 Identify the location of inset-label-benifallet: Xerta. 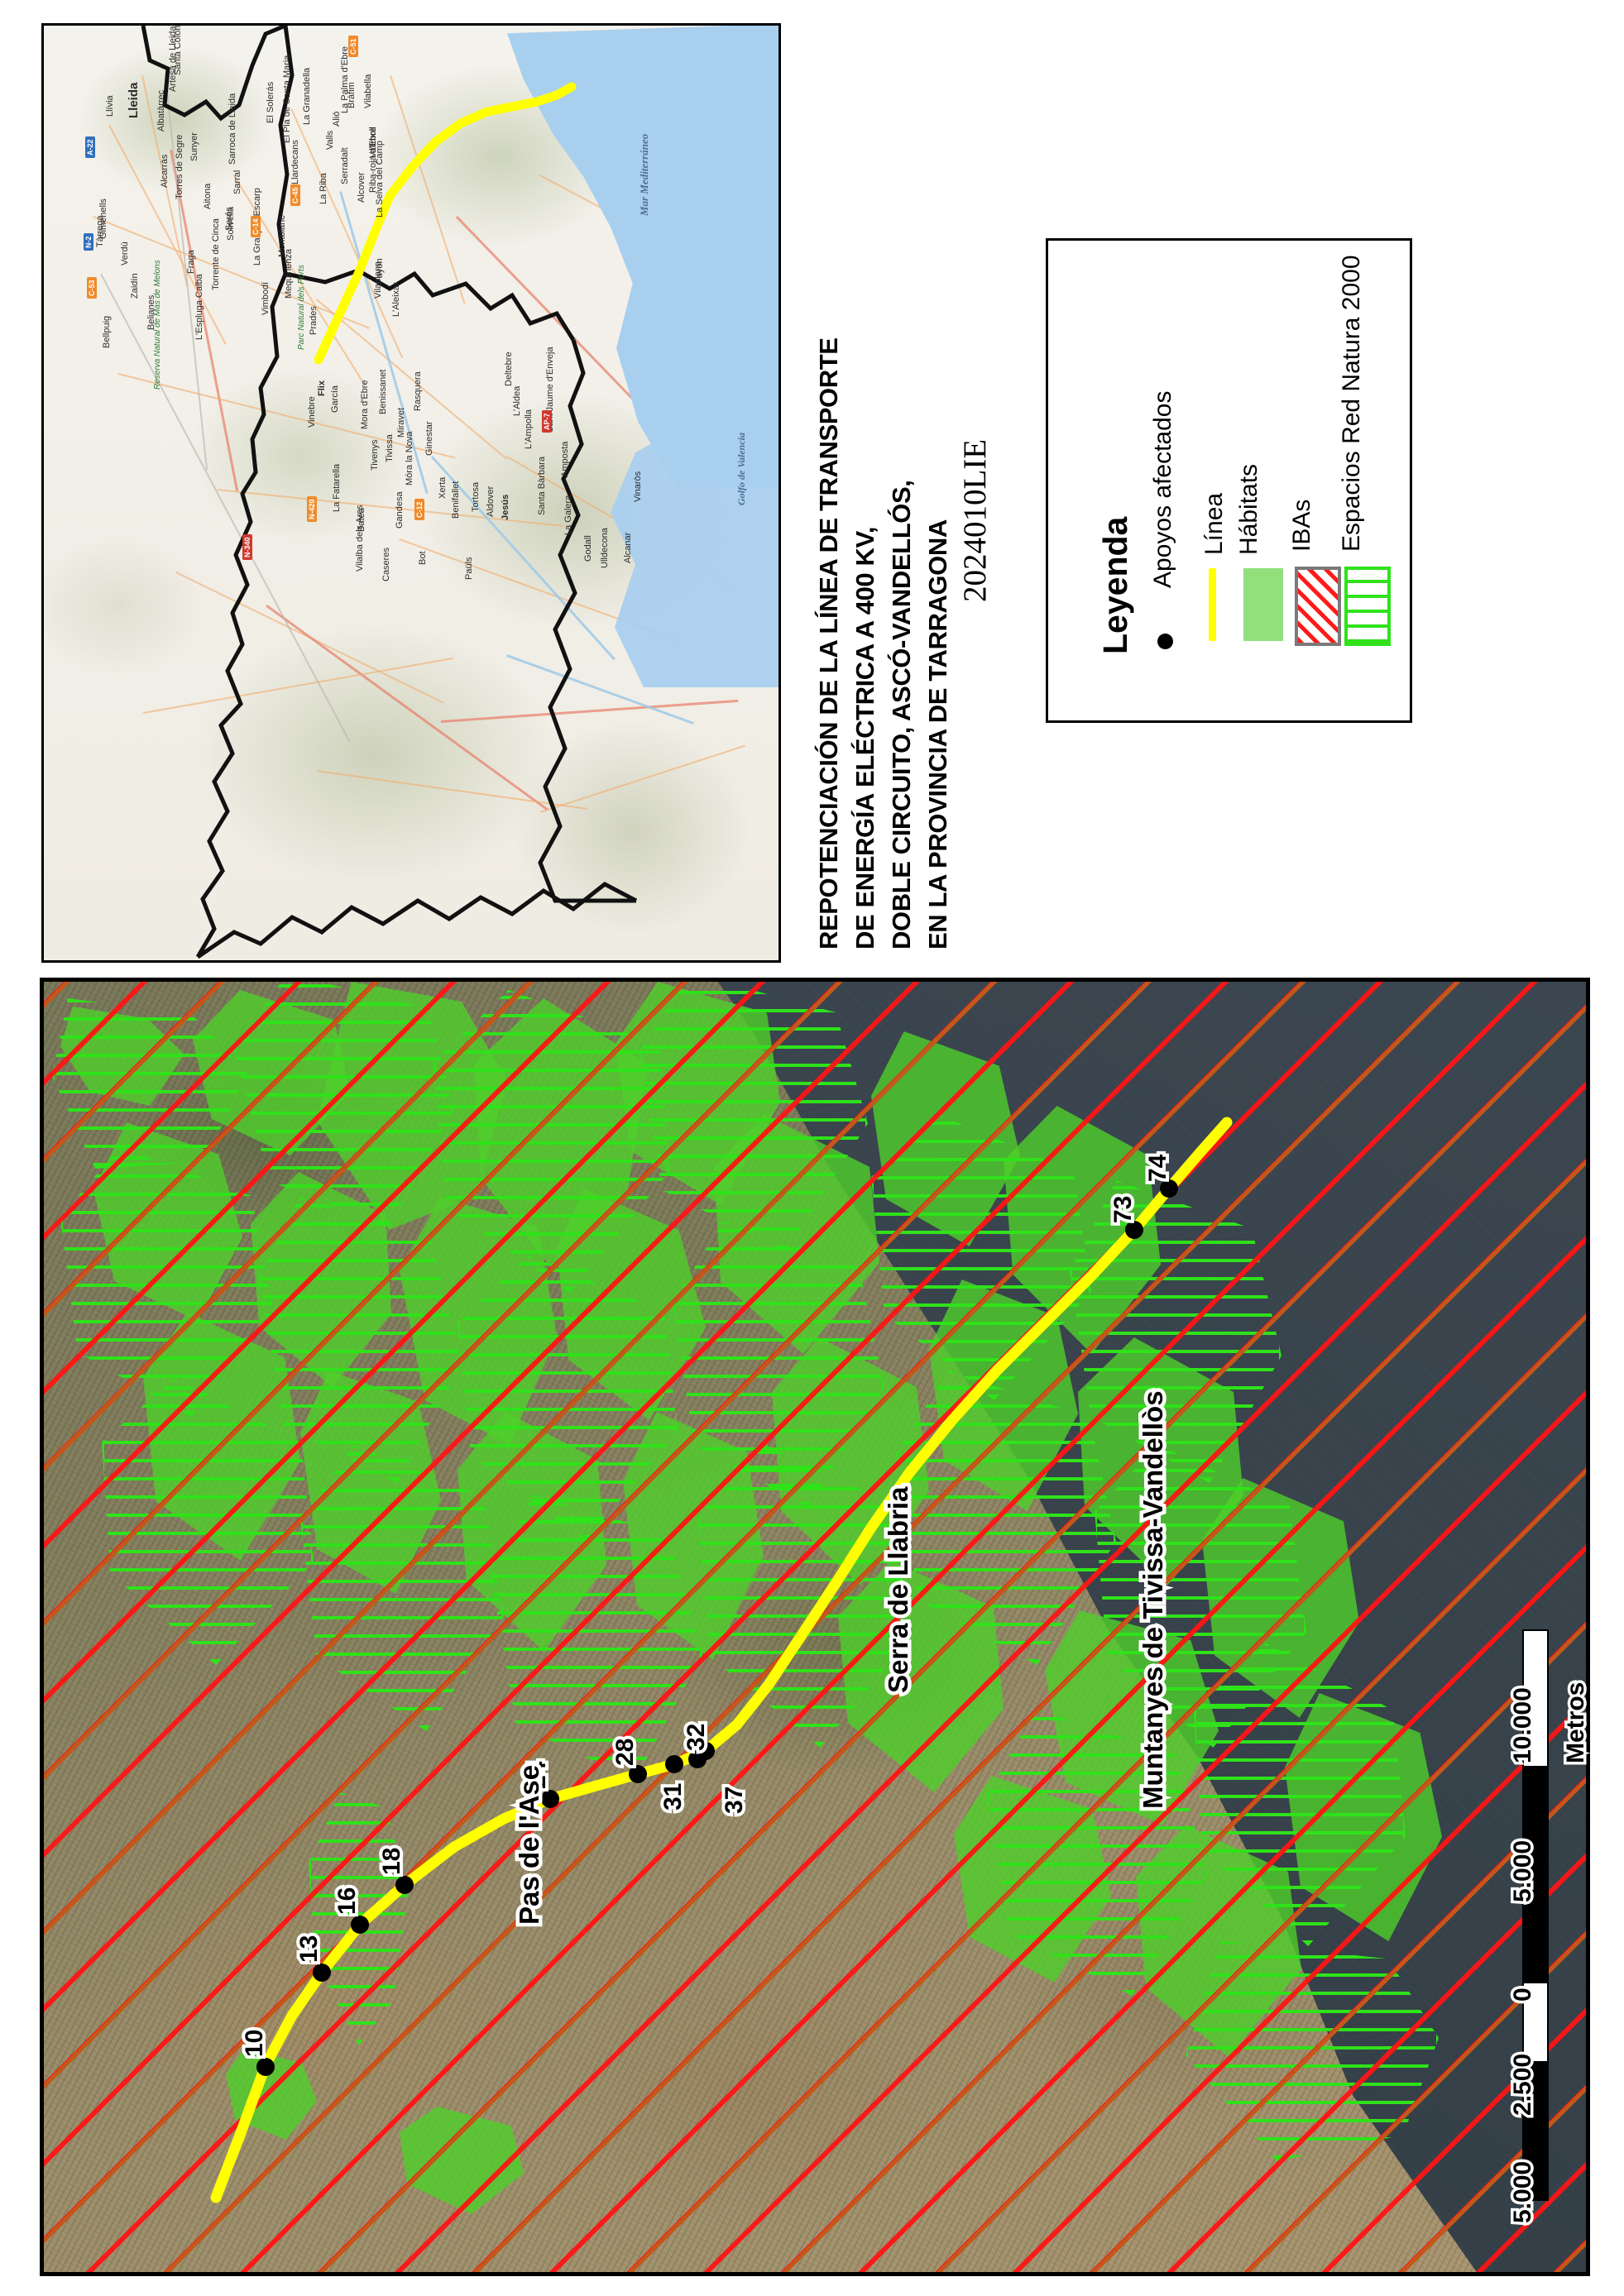
(443, 487).